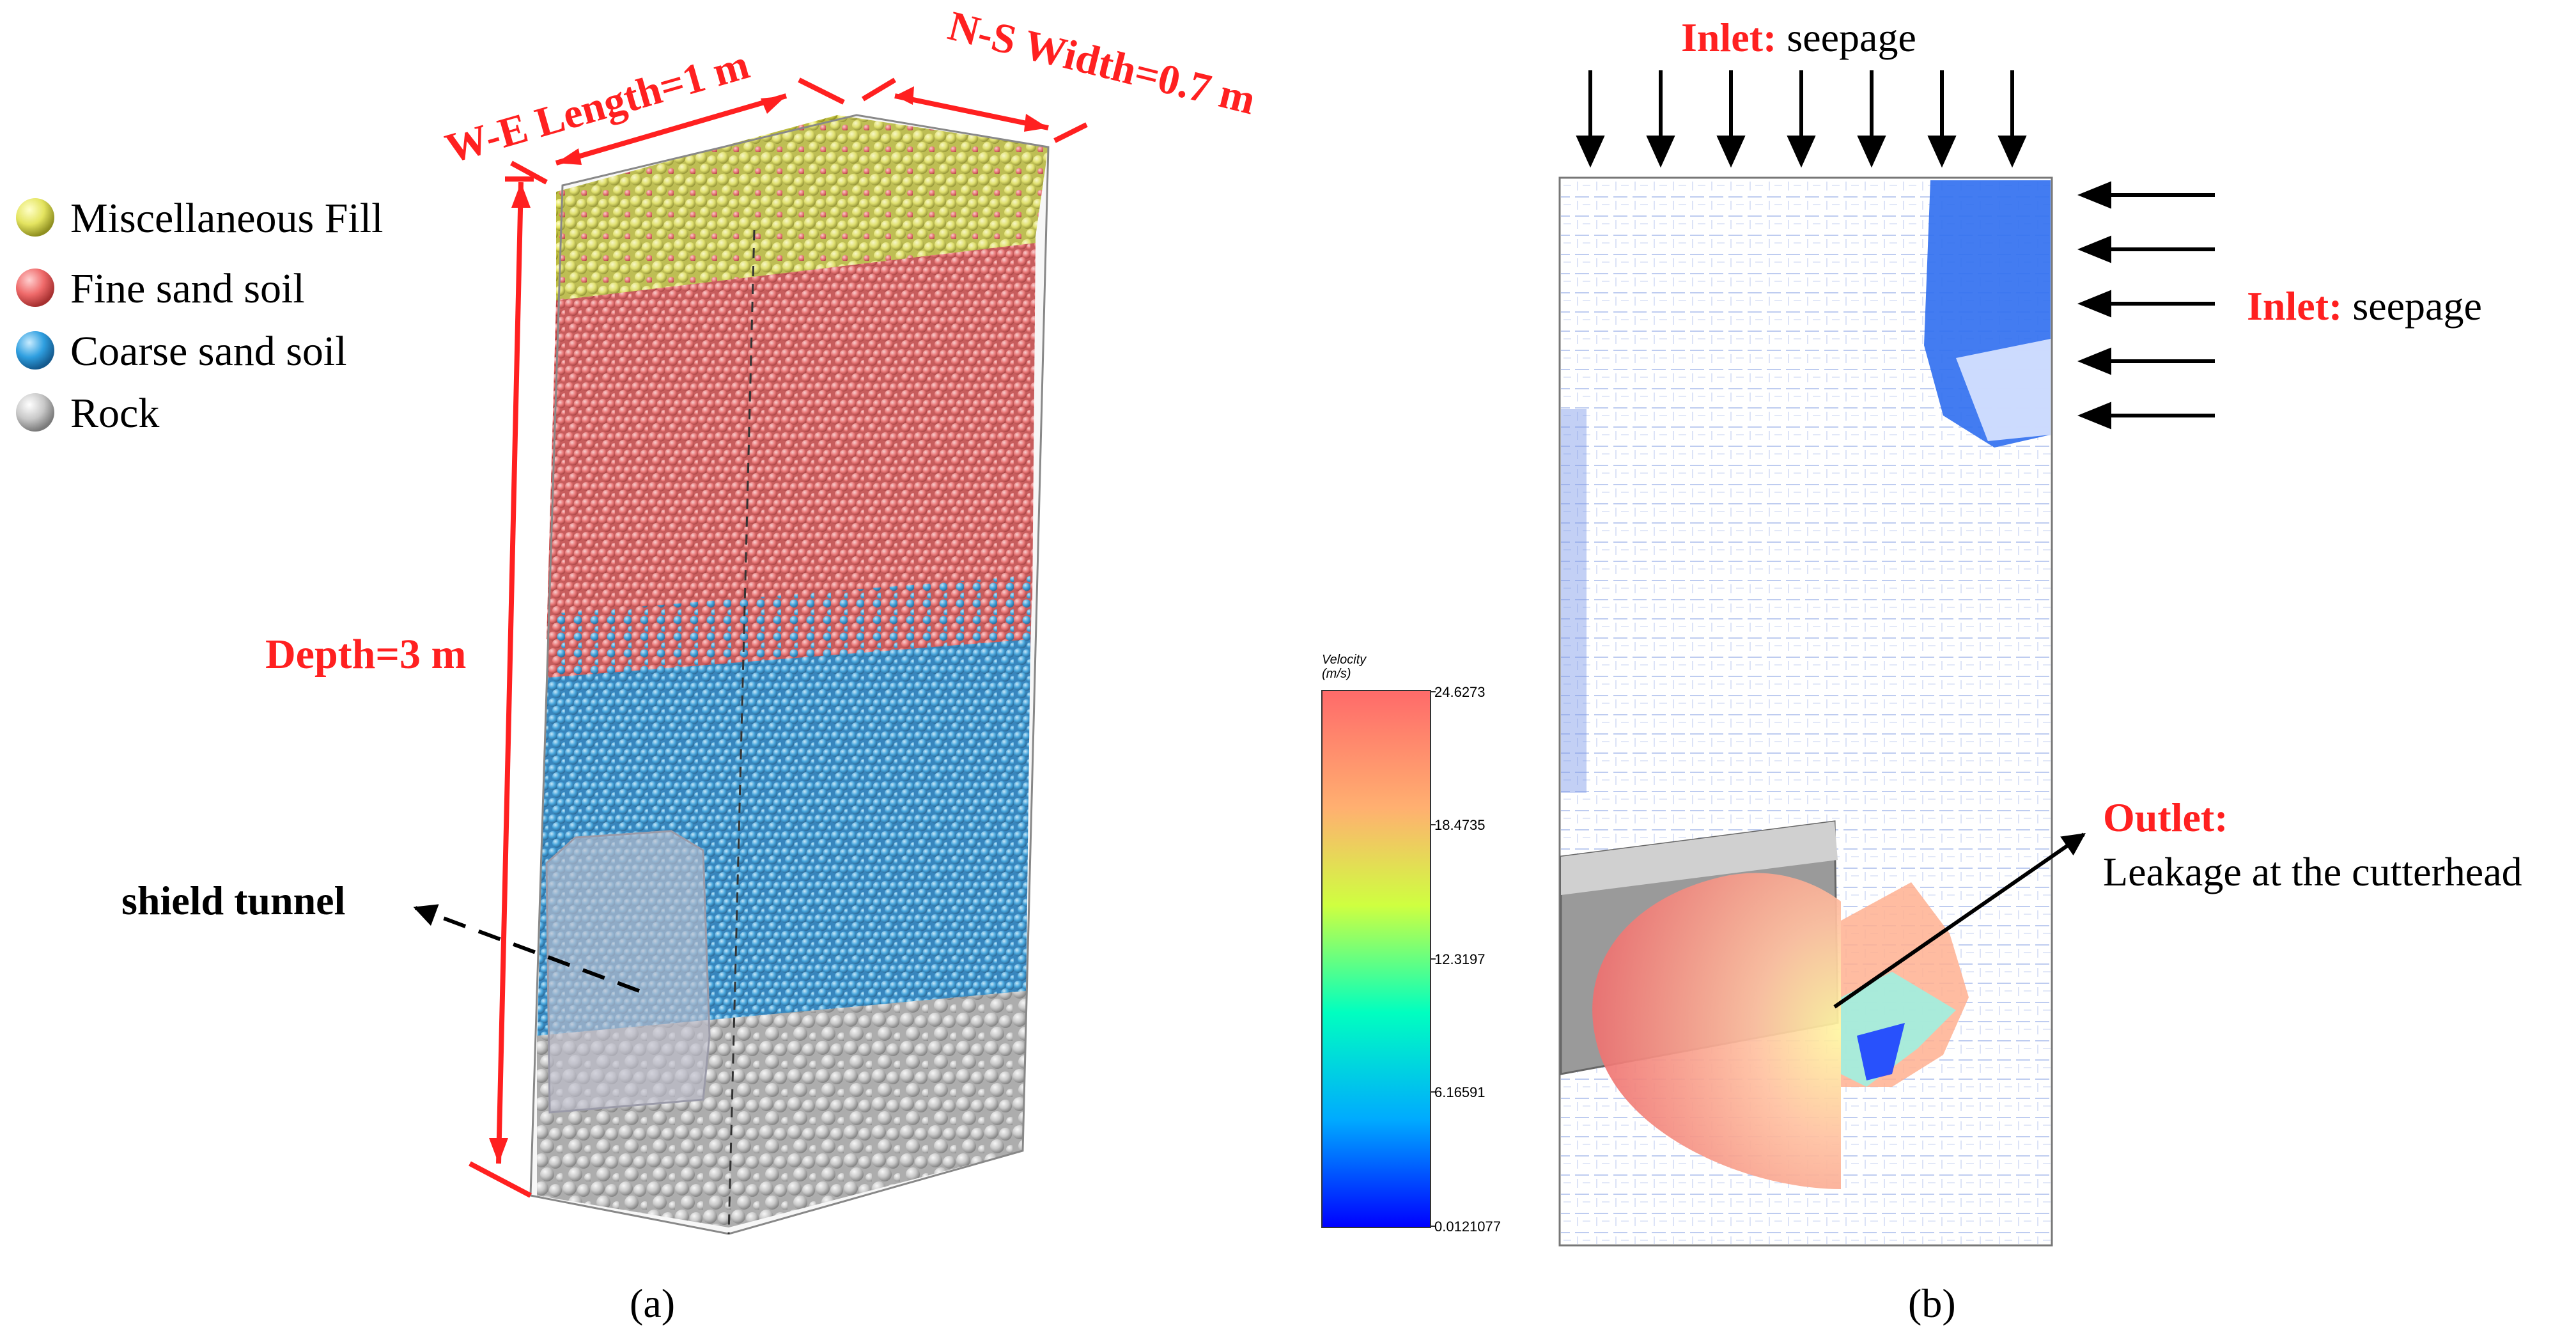 The width and height of the screenshot is (2576, 1340). What do you see at coordinates (1932, 1303) in the screenshot?
I see `caption-b: (b)` at bounding box center [1932, 1303].